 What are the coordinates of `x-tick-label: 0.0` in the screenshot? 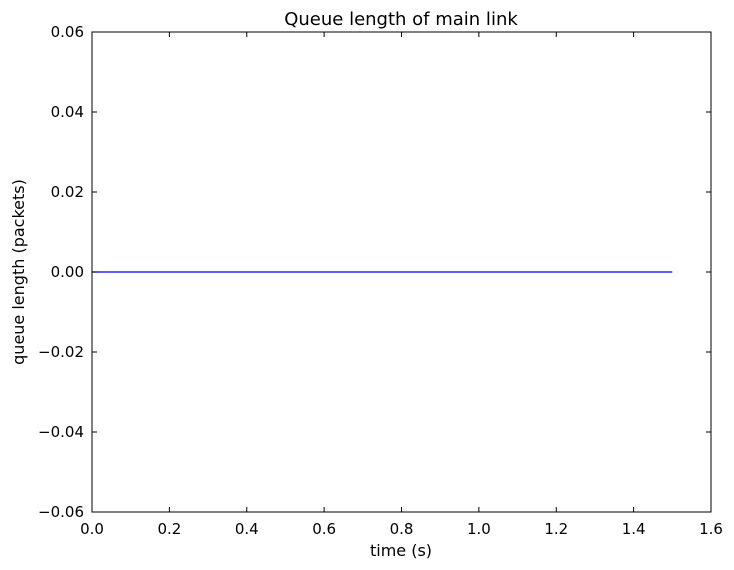 It's located at (92, 529).